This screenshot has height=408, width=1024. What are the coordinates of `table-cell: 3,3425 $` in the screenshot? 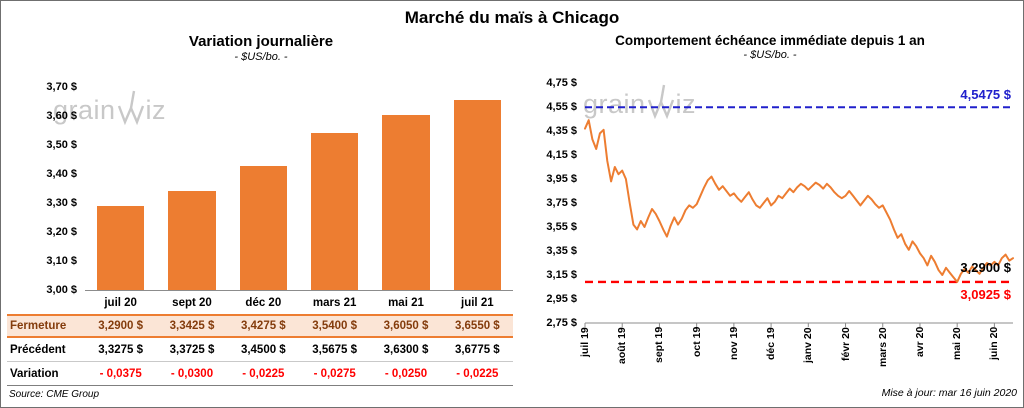 It's located at (192, 326).